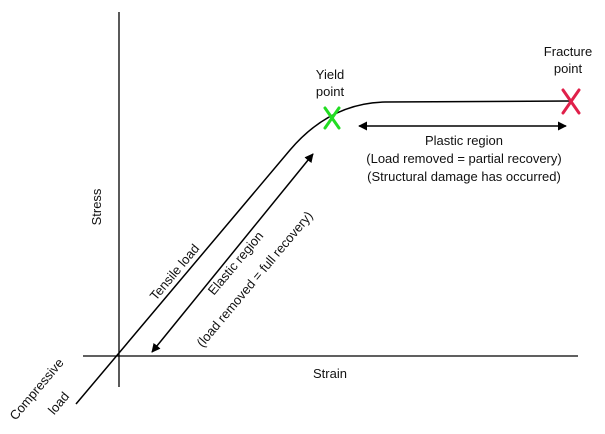 This screenshot has width=605, height=434. I want to click on plastic-region-label: Plastic region, so click(464, 140).